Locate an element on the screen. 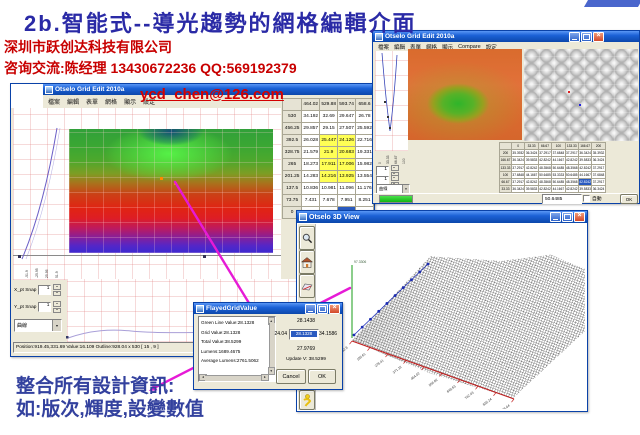 The image size is (640, 435). grid-cell: 10.836 is located at coordinates (311, 188).